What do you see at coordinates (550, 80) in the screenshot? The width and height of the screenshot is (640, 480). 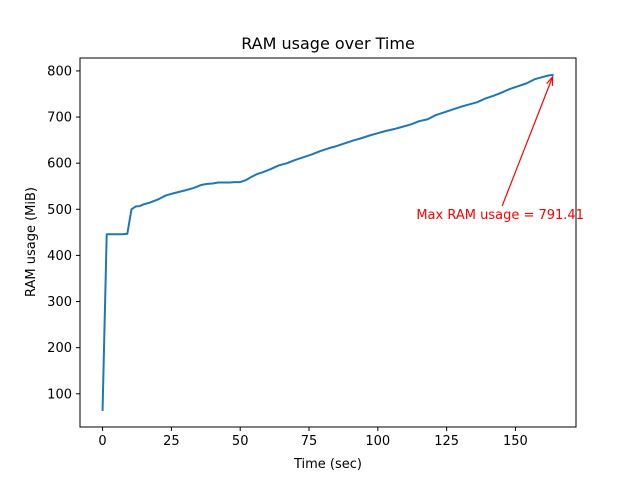 I see `annotation-arrow-head` at bounding box center [550, 80].